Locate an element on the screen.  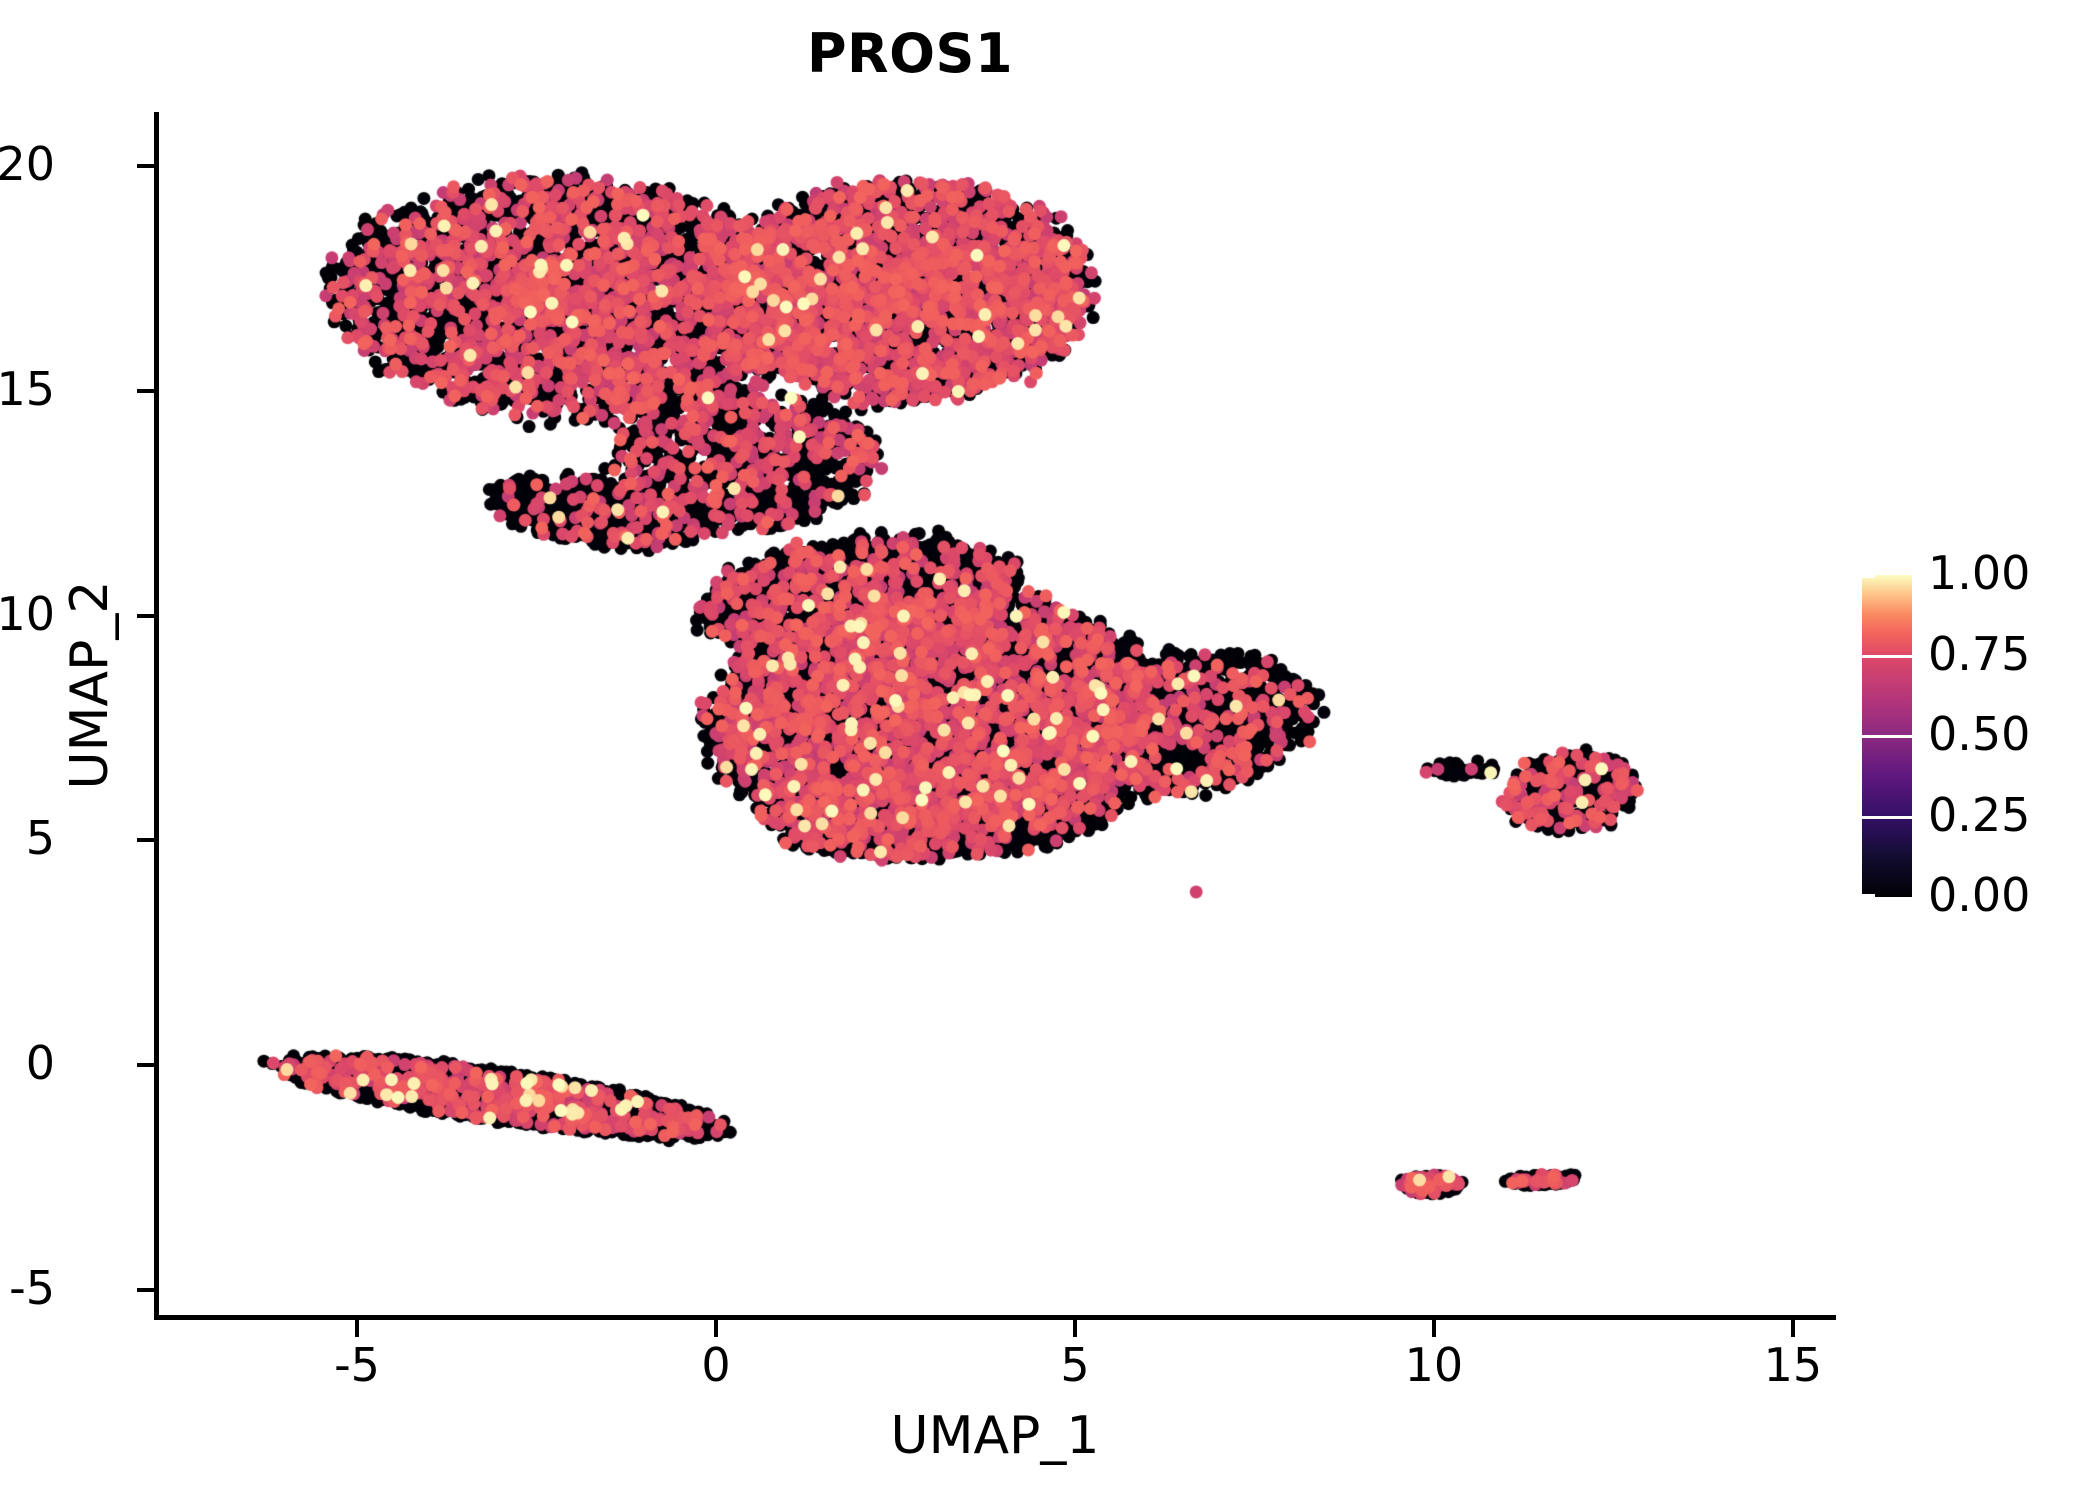
colorbar-tick-label: 0.25 is located at coordinates (1979, 814).